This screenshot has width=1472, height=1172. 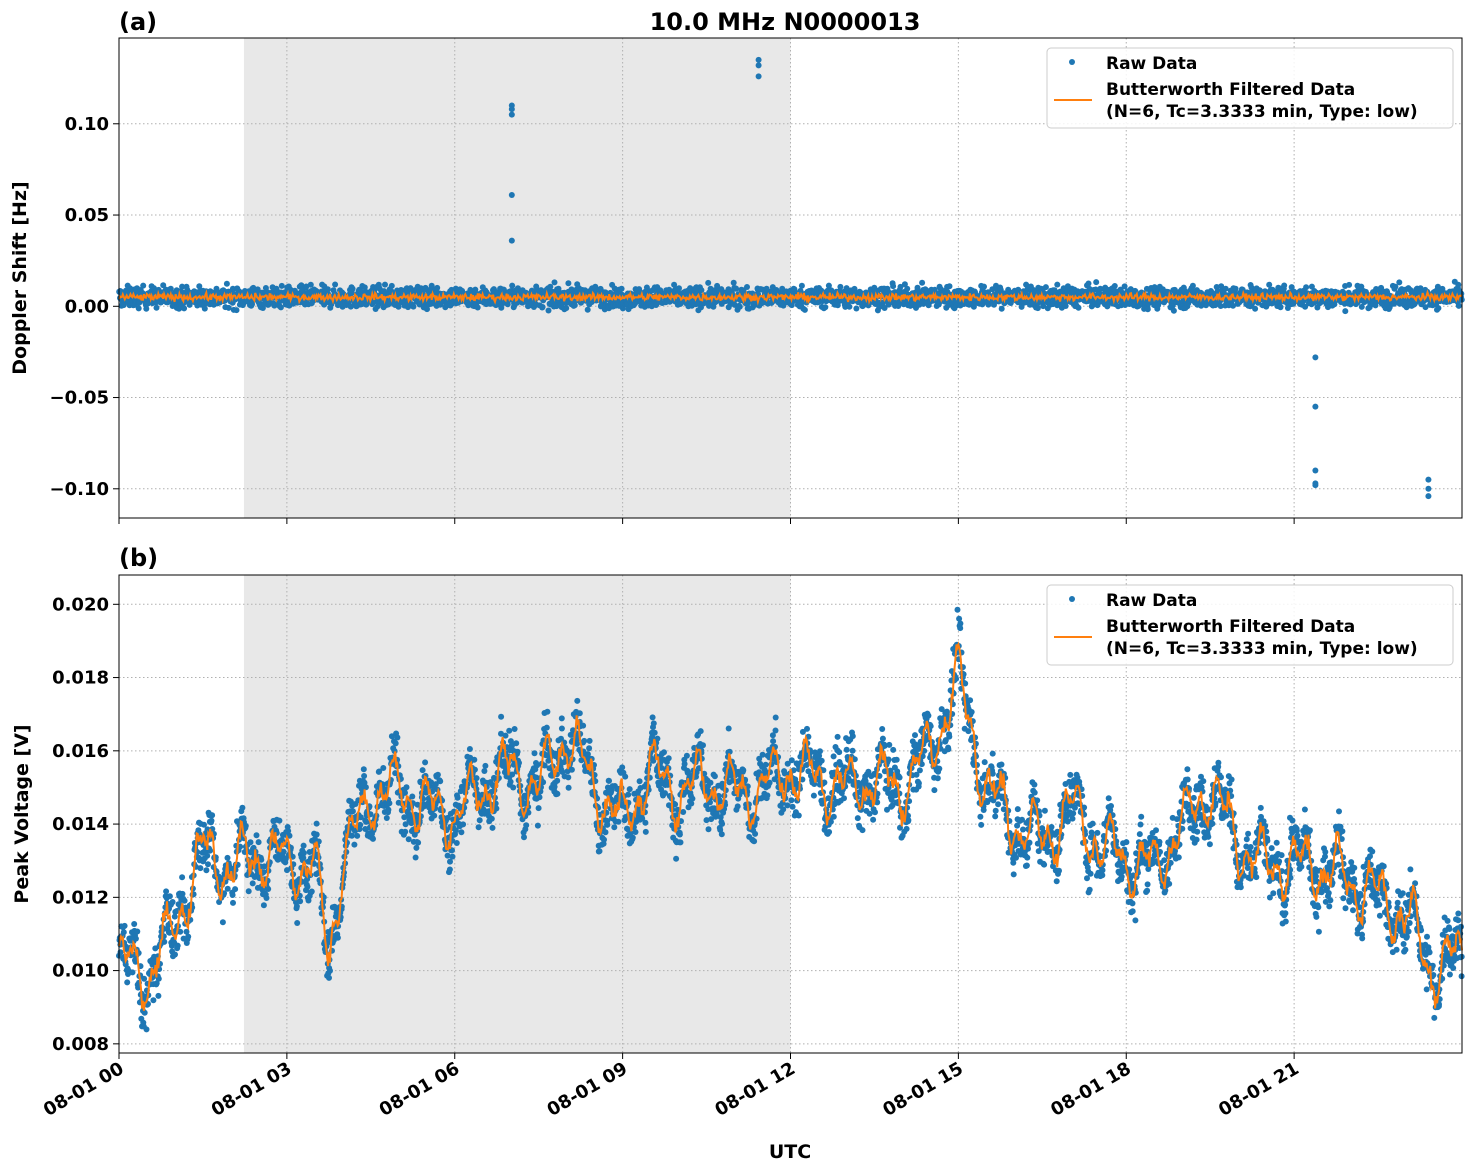 I want to click on y-tick-label: 0.05, so click(x=87, y=215).